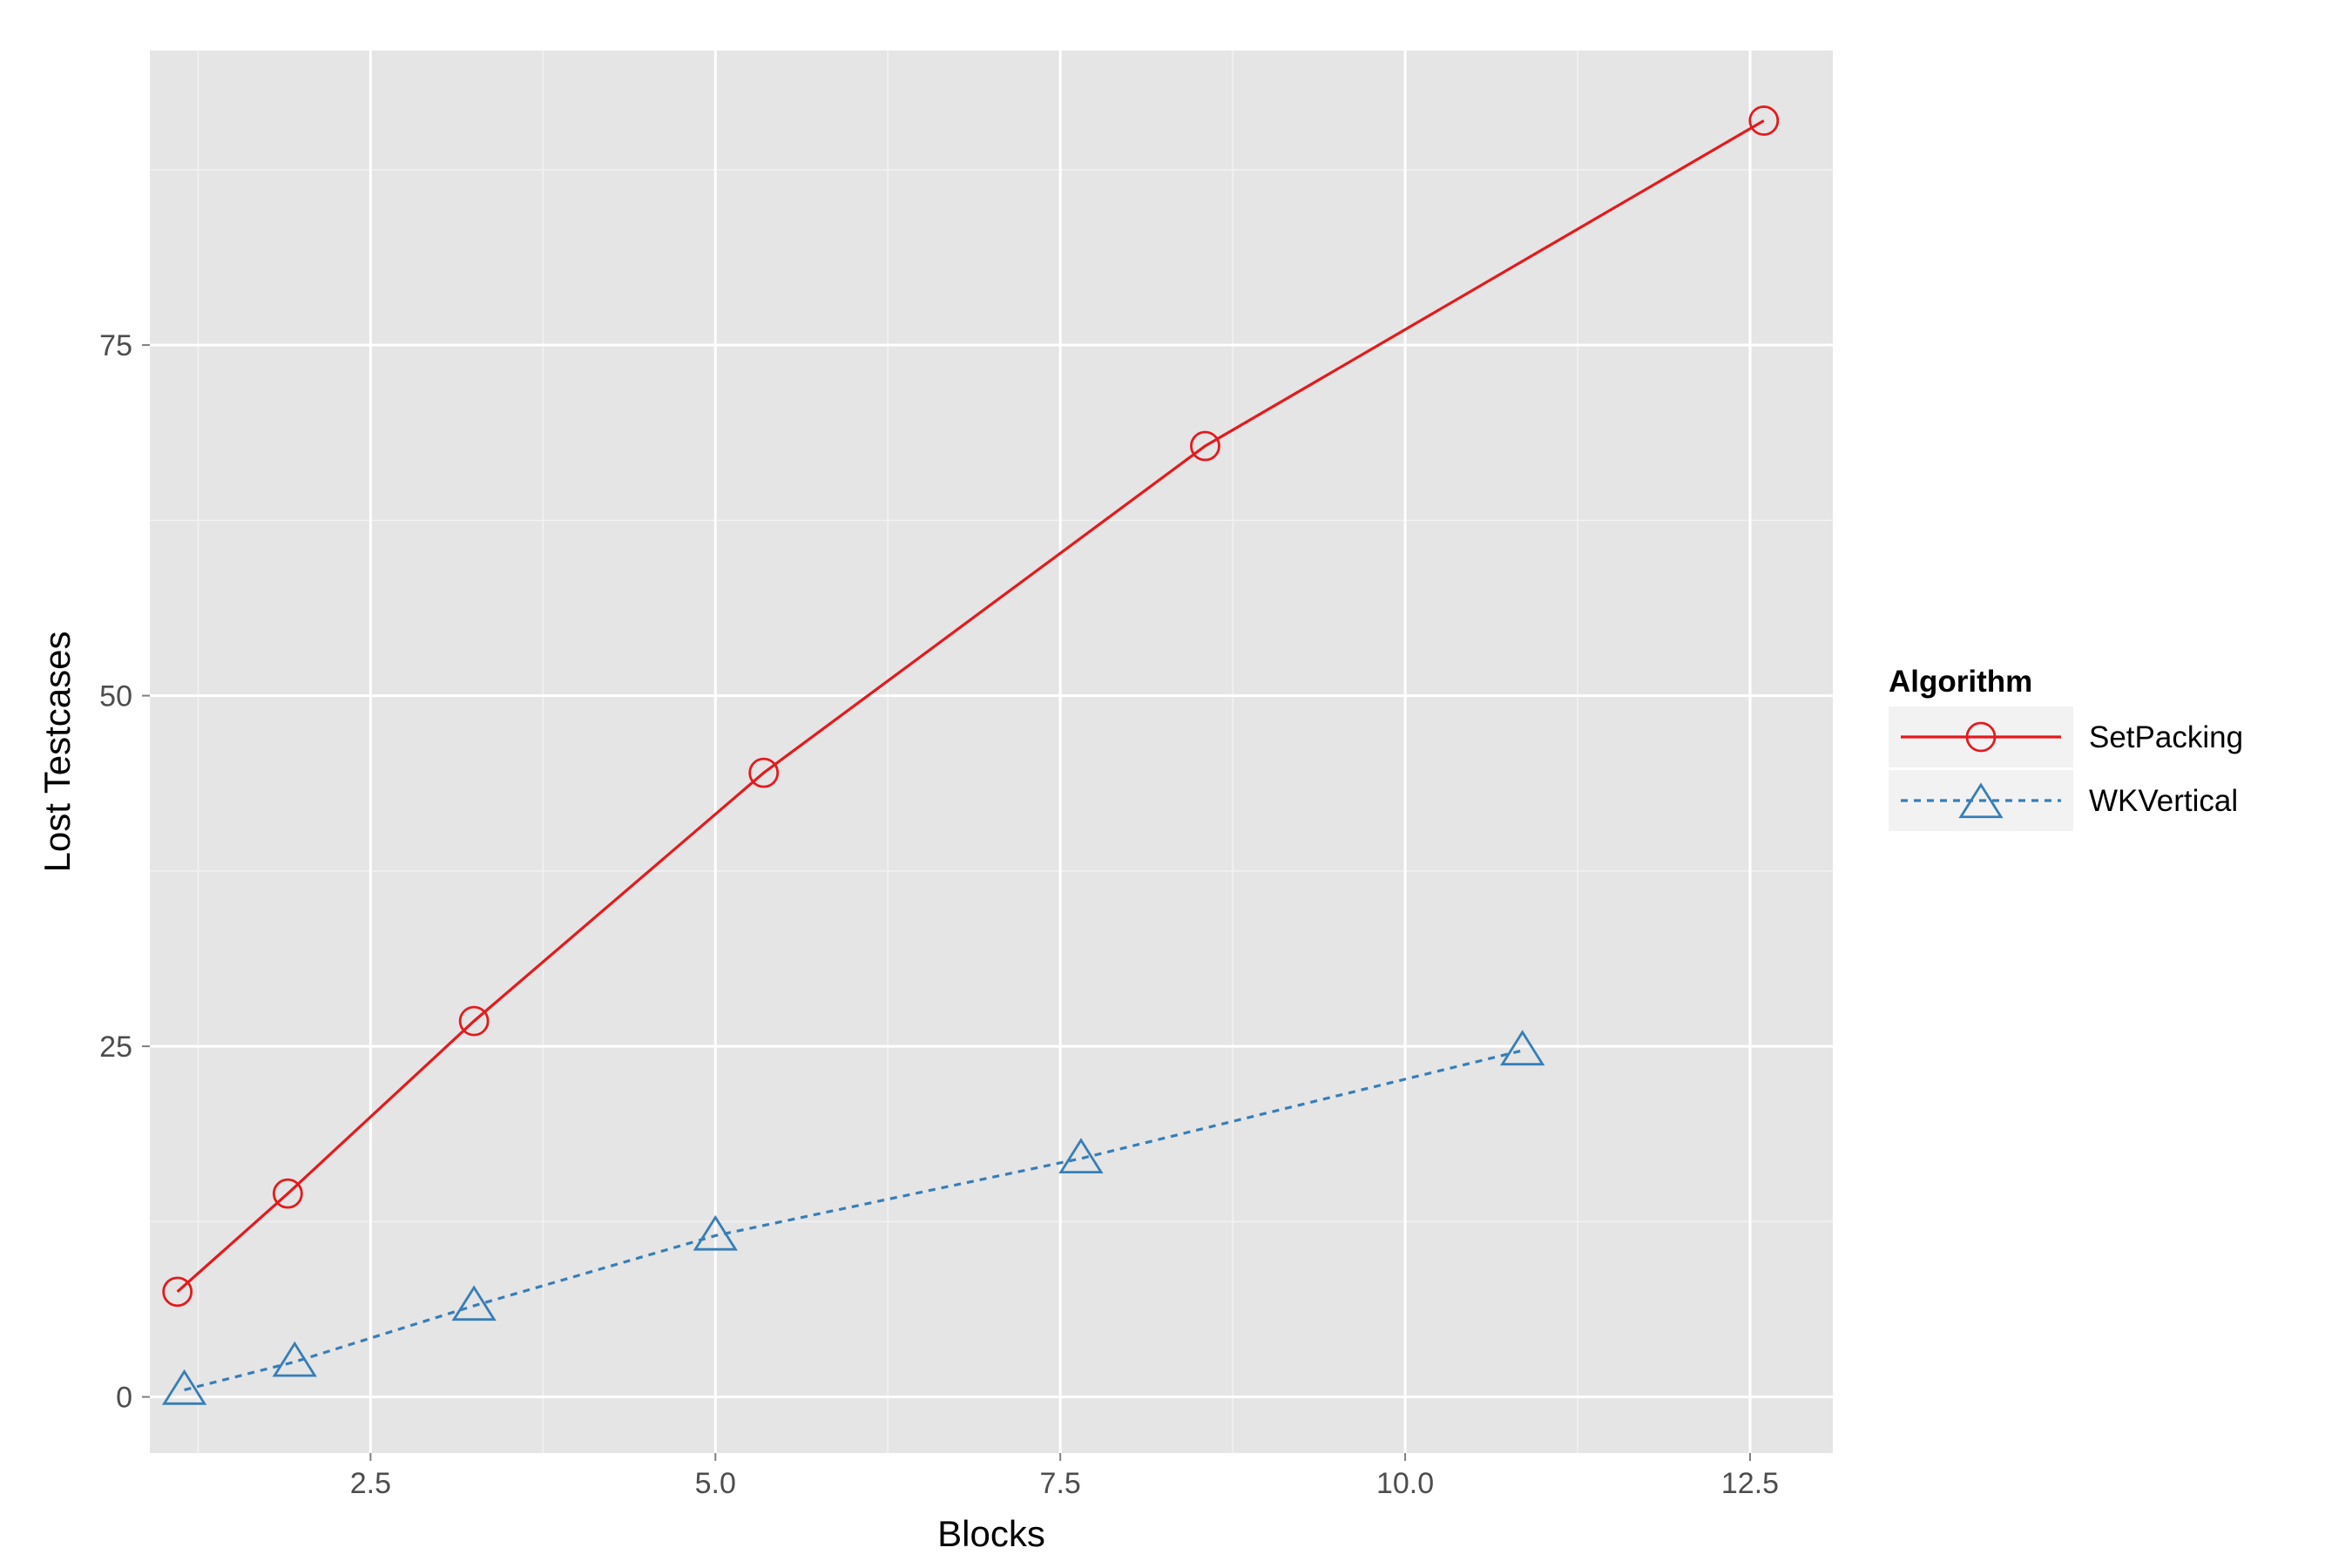 The height and width of the screenshot is (1568, 2352). What do you see at coordinates (58, 751) in the screenshot?
I see `y-axis-title: Lost Testcases` at bounding box center [58, 751].